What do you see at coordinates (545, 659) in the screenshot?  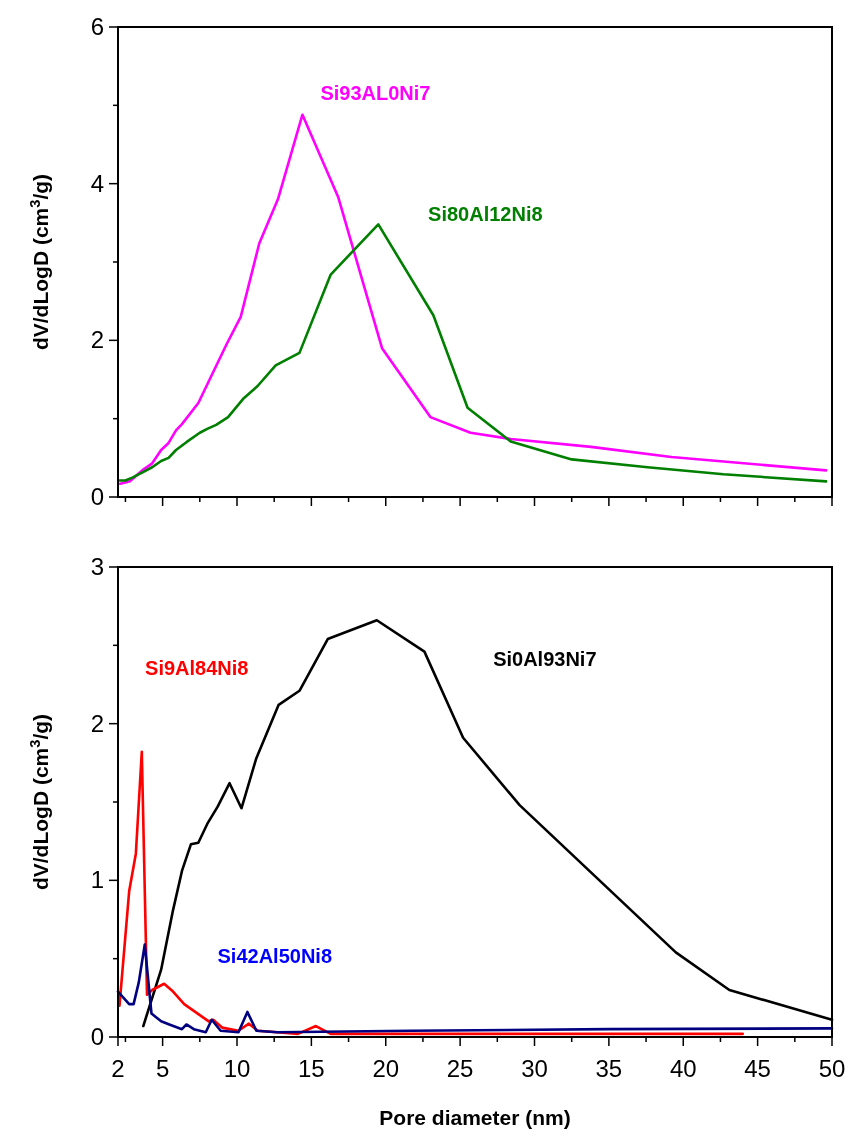 I see `text: Si0Al93Ni7` at bounding box center [545, 659].